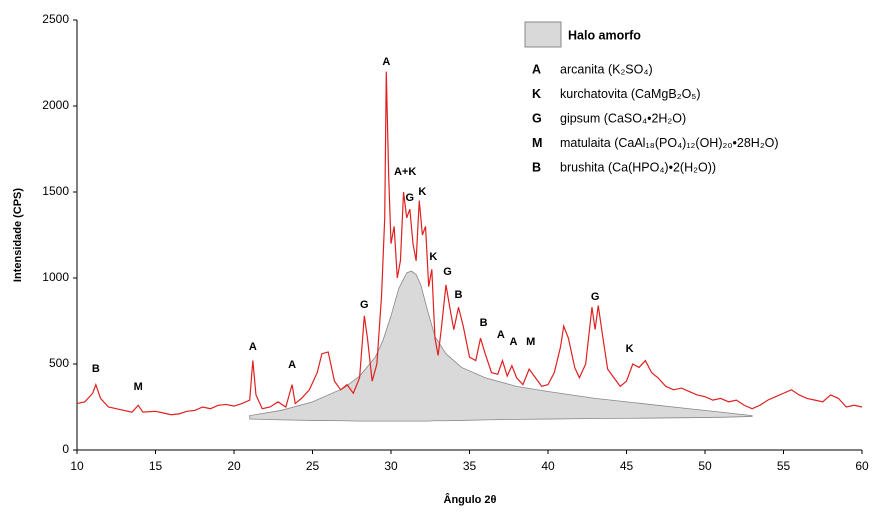  Describe the element at coordinates (55, 191) in the screenshot. I see `y-tick-label: 1500` at that location.